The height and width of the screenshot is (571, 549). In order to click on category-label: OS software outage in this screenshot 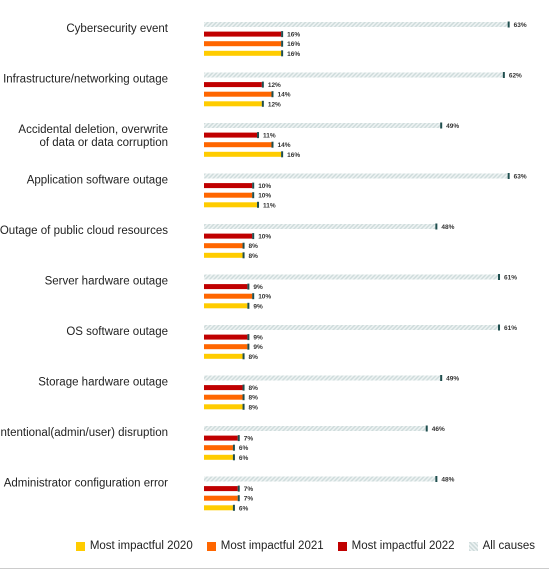, I will do `click(117, 332)`.